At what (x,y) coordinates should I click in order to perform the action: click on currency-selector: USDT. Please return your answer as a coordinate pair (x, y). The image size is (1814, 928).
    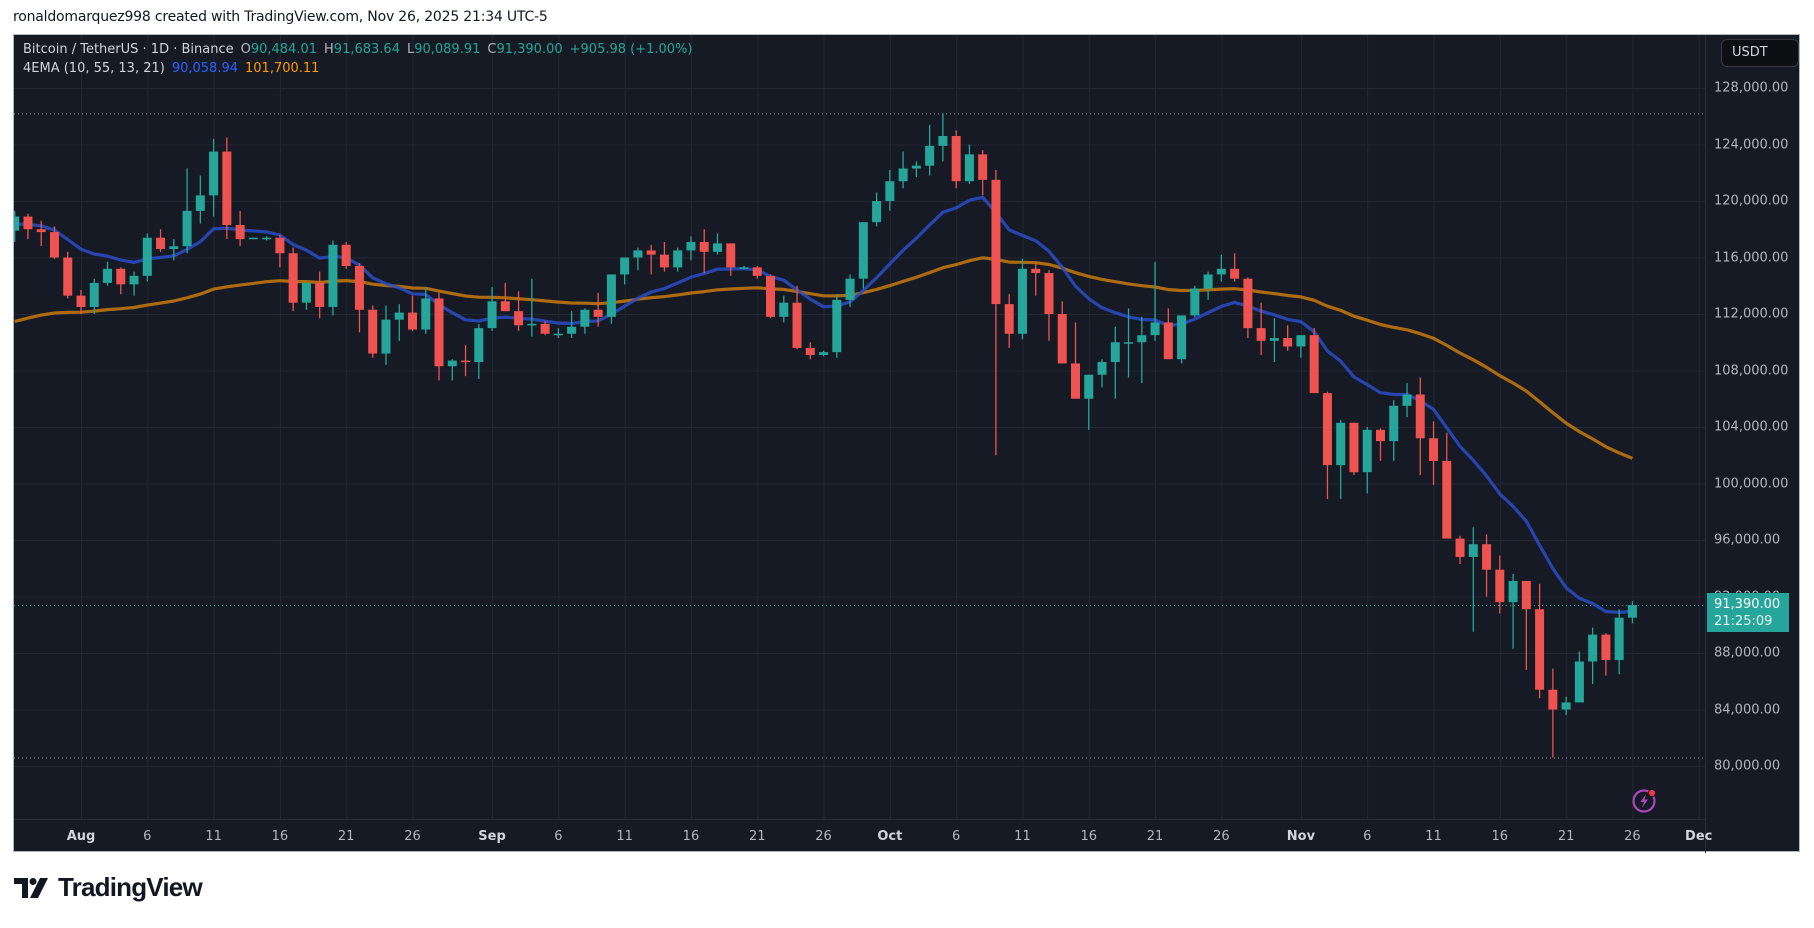
    Looking at the image, I should click on (1760, 53).